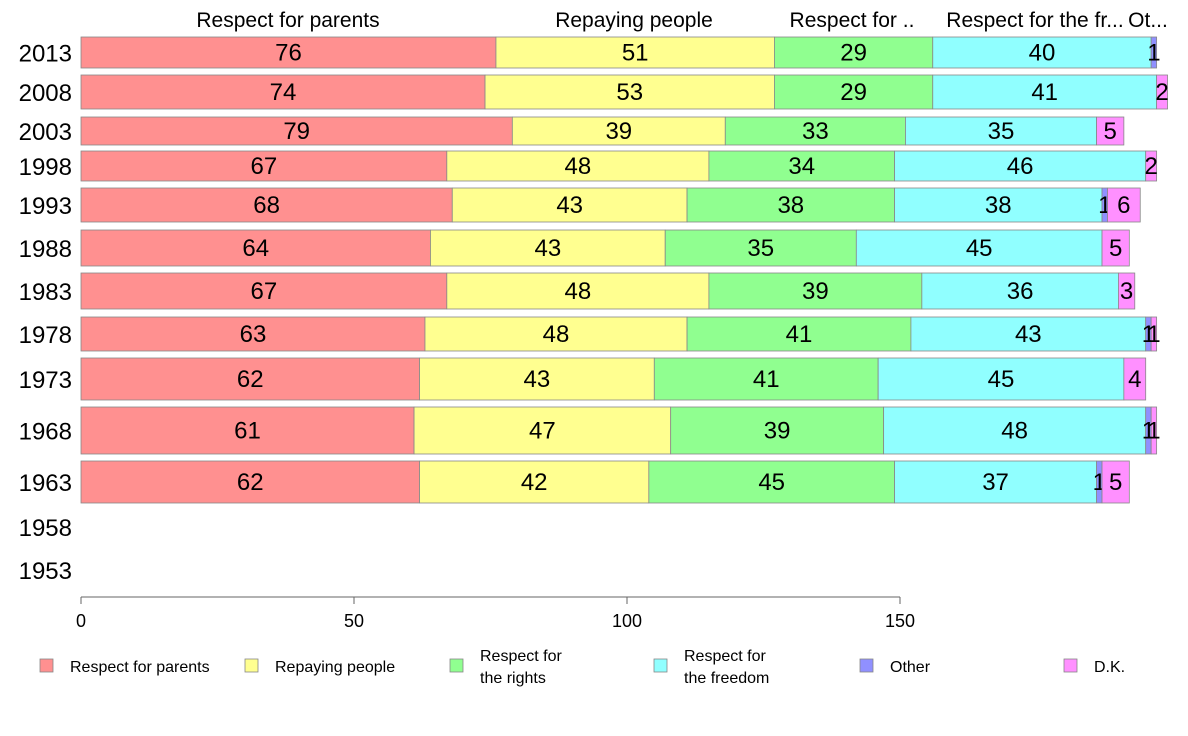  I want to click on data-label: 62, so click(250, 379).